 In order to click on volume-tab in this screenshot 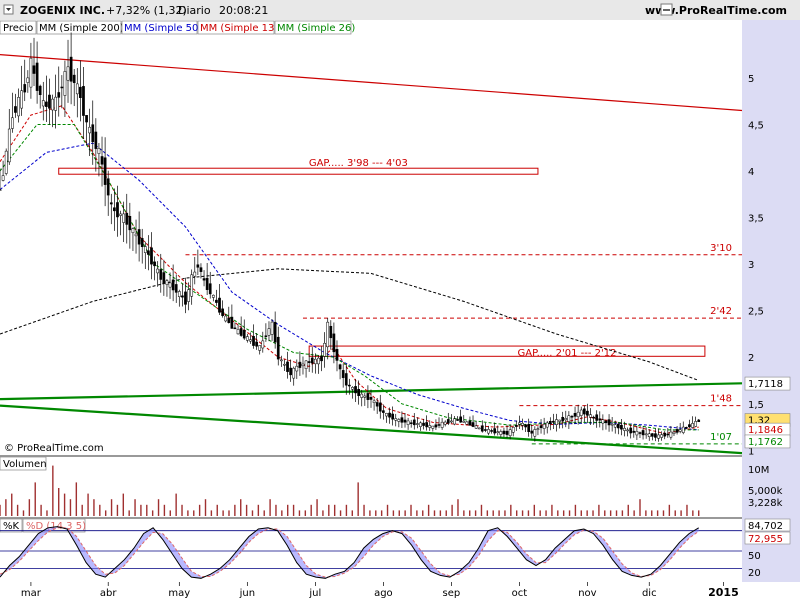, I will do `click(23, 463)`.